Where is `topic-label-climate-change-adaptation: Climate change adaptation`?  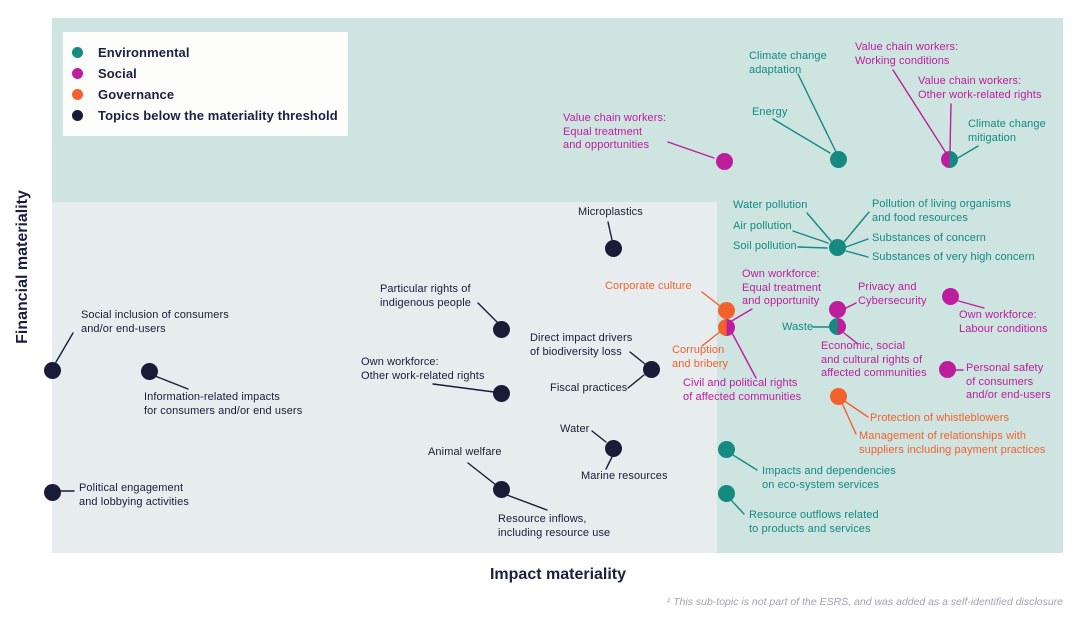
topic-label-climate-change-adaptation: Climate change adaptation is located at coordinates (788, 63).